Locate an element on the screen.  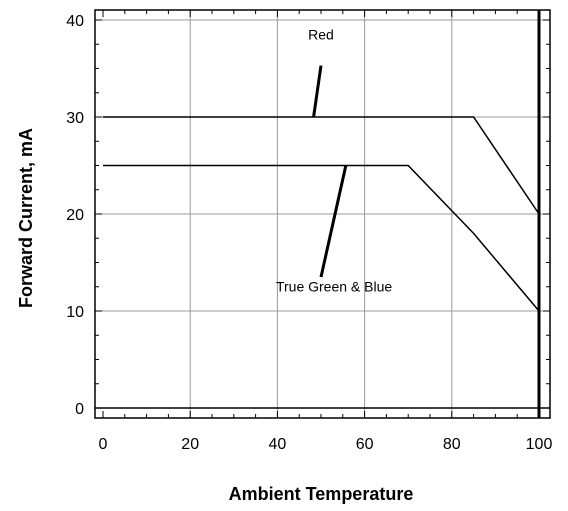
x-tick-label: 20 is located at coordinates (190, 444).